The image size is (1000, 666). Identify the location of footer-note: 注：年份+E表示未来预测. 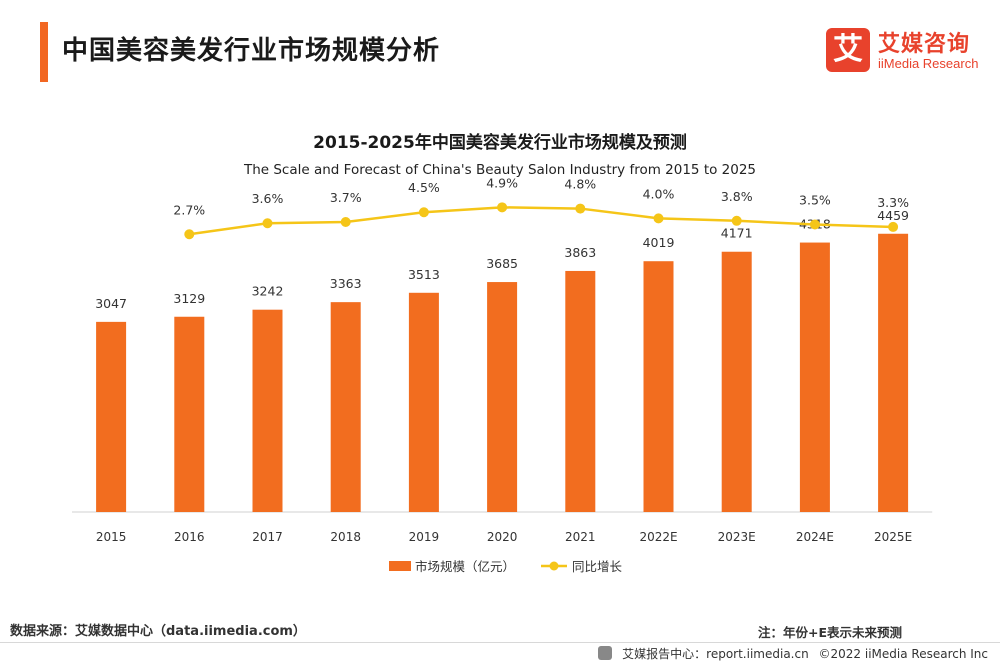
(829, 632).